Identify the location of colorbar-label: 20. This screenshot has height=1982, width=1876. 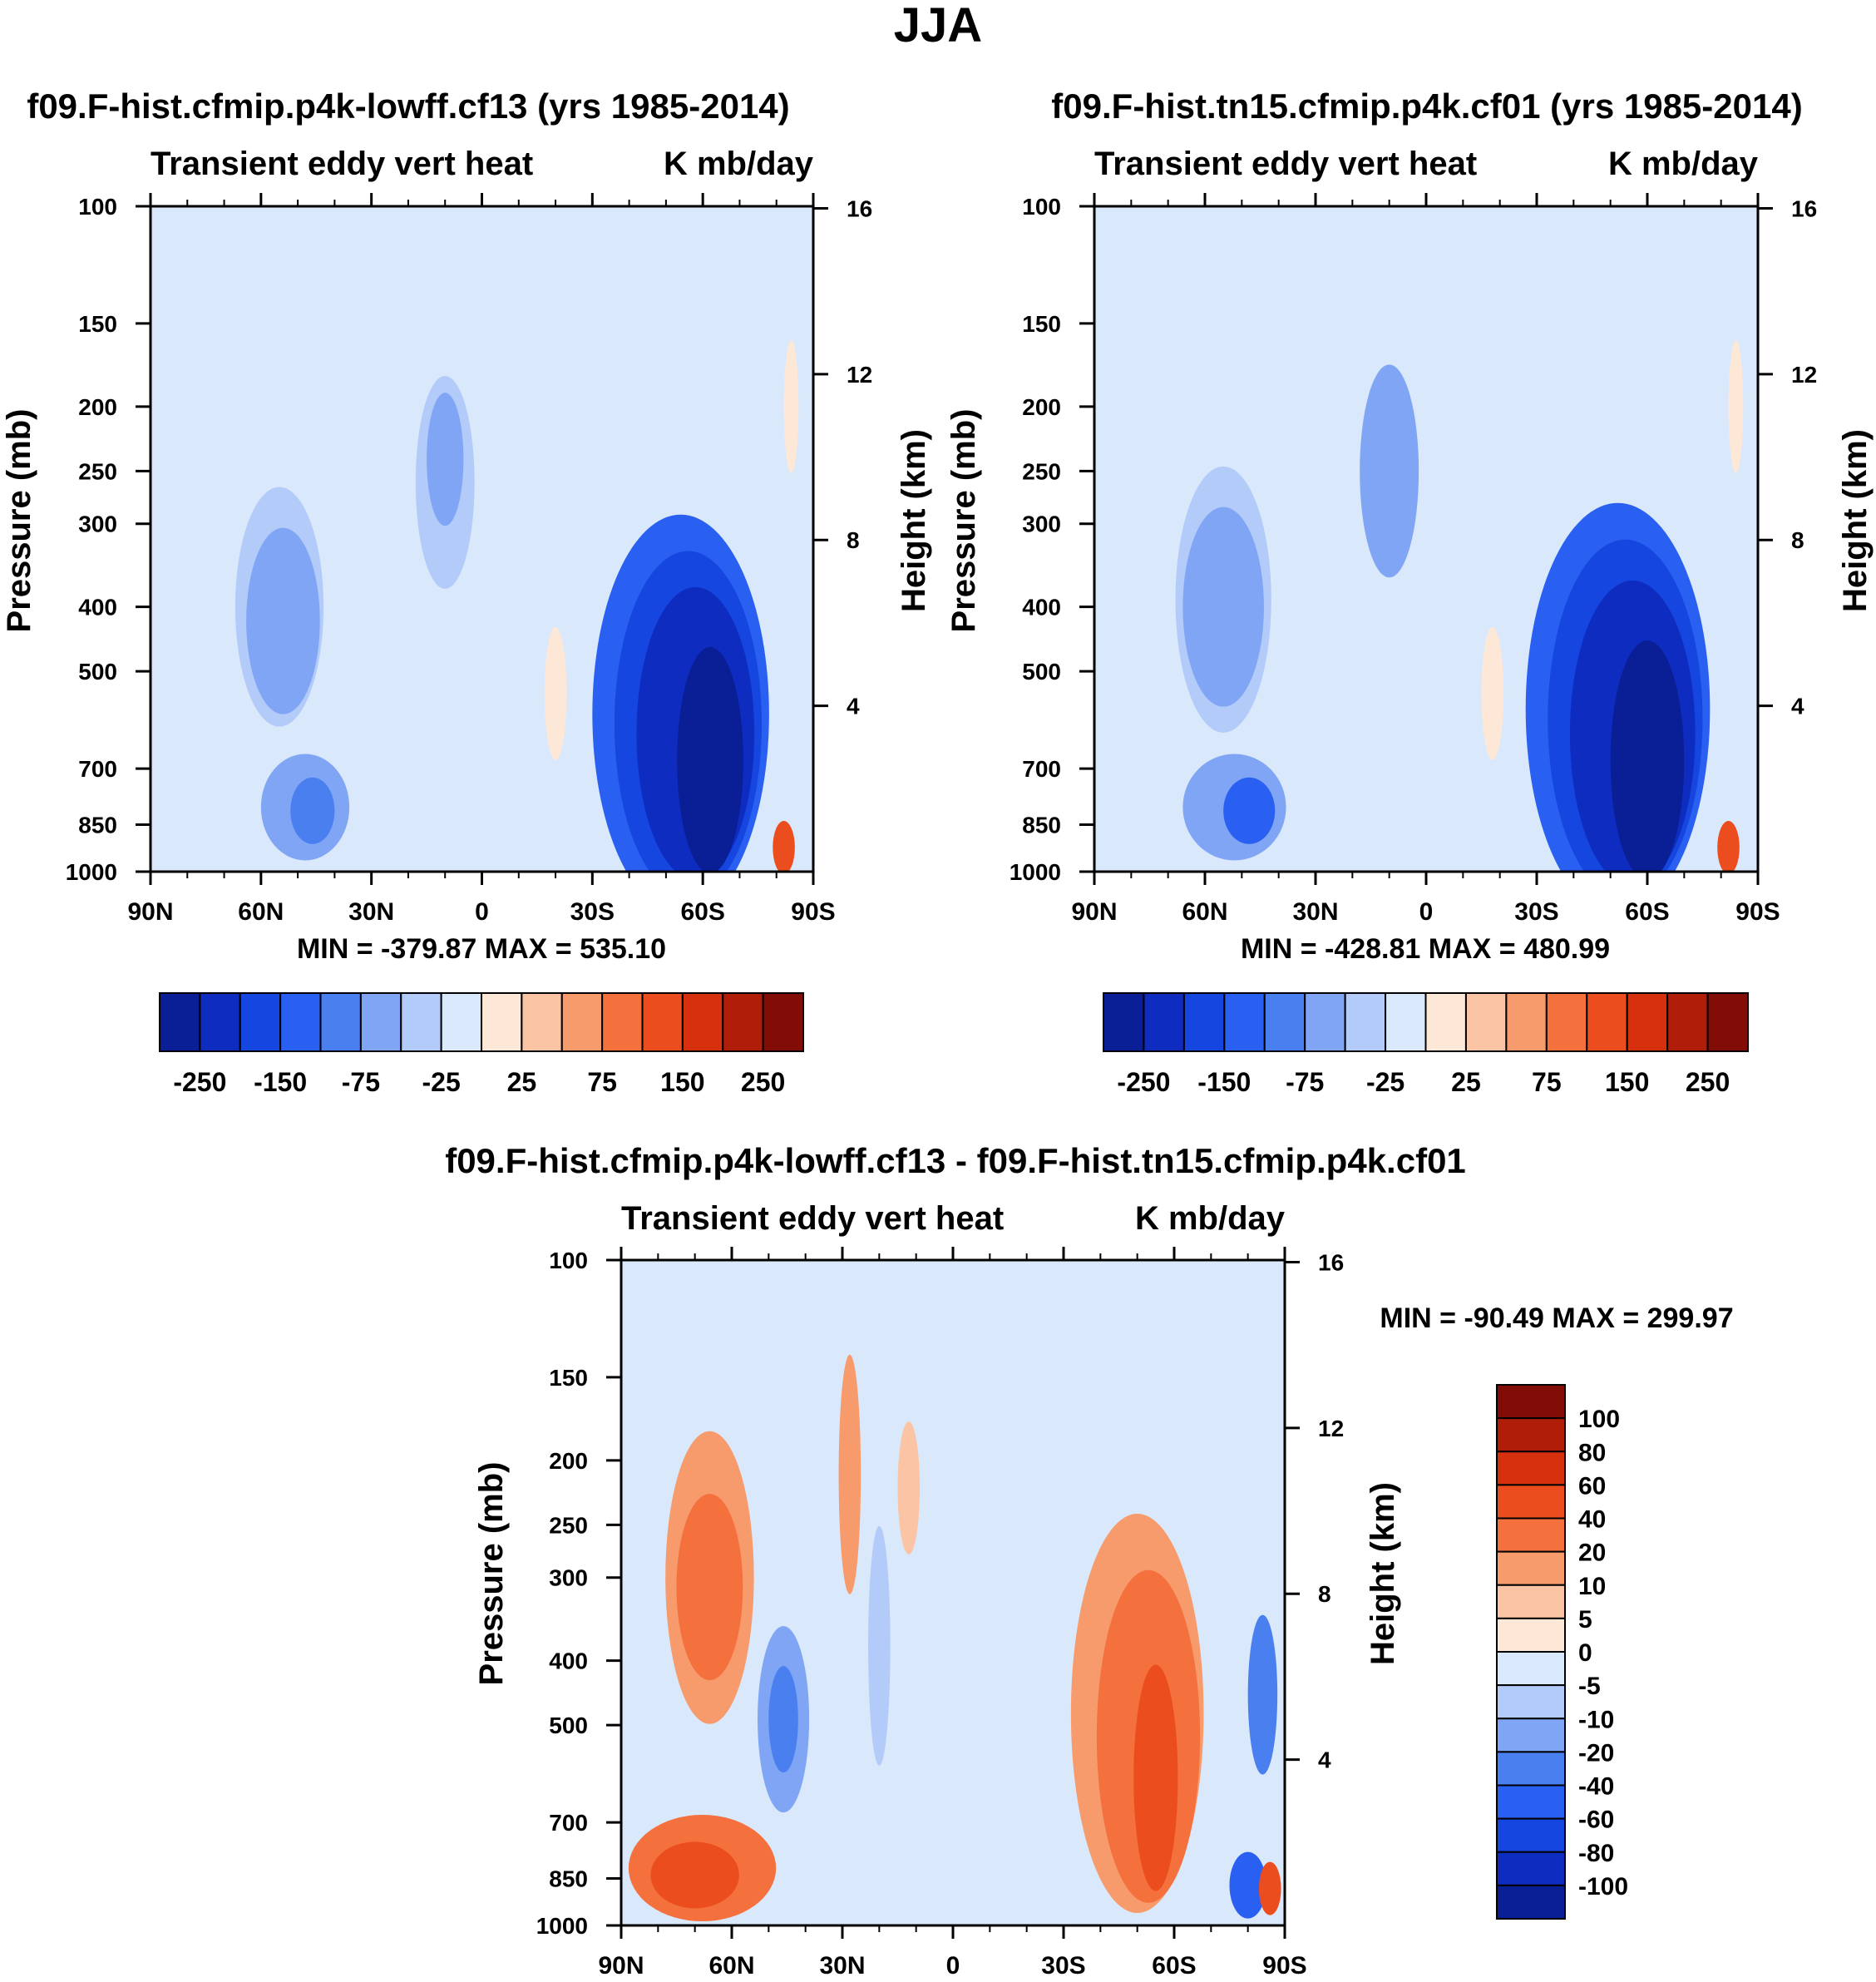
(1592, 1553).